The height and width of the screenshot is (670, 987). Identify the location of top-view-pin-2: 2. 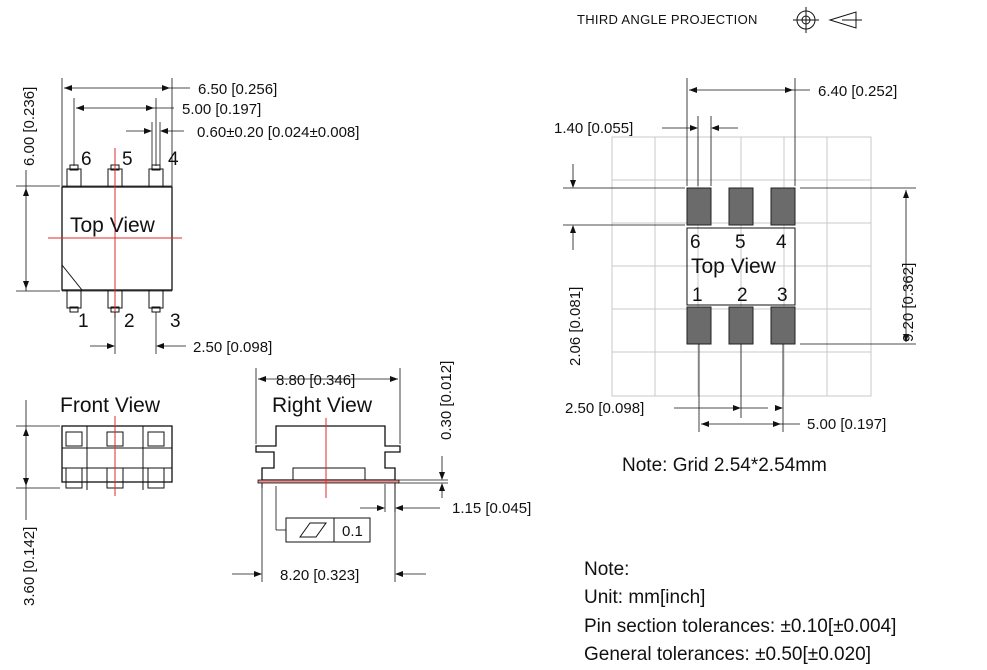
(129, 321).